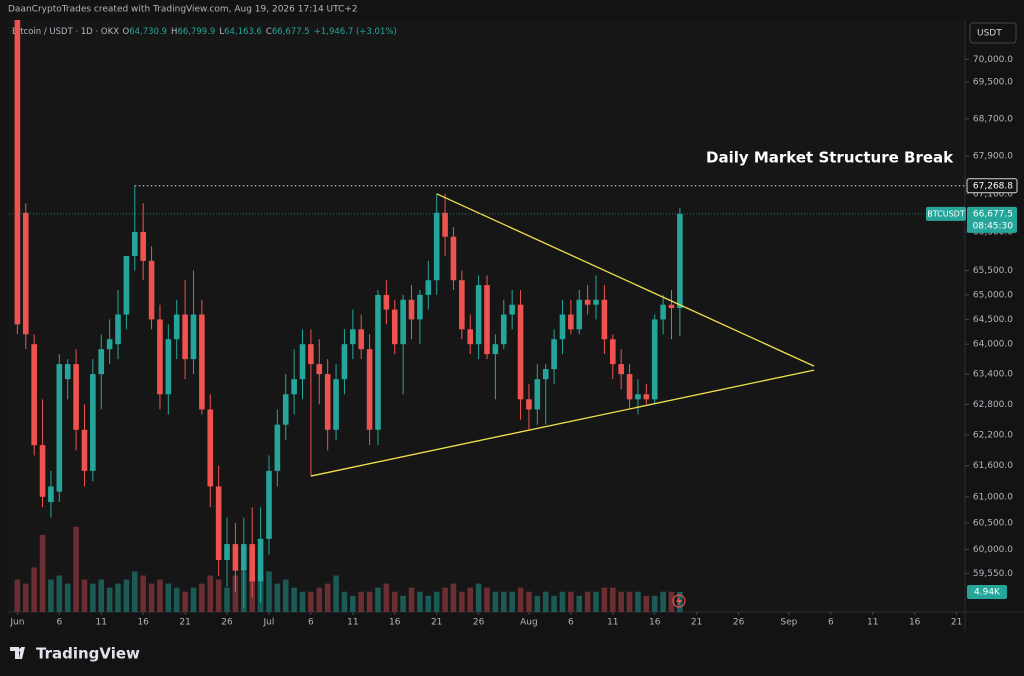  I want to click on currency-button-label: USDT, so click(989, 34).